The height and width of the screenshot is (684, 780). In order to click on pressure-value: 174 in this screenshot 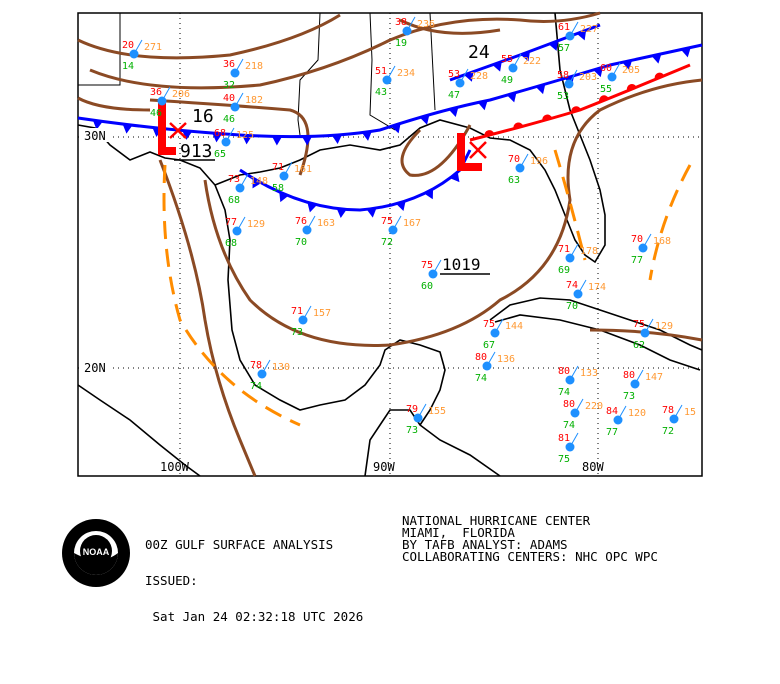, I will do `click(597, 287)`.